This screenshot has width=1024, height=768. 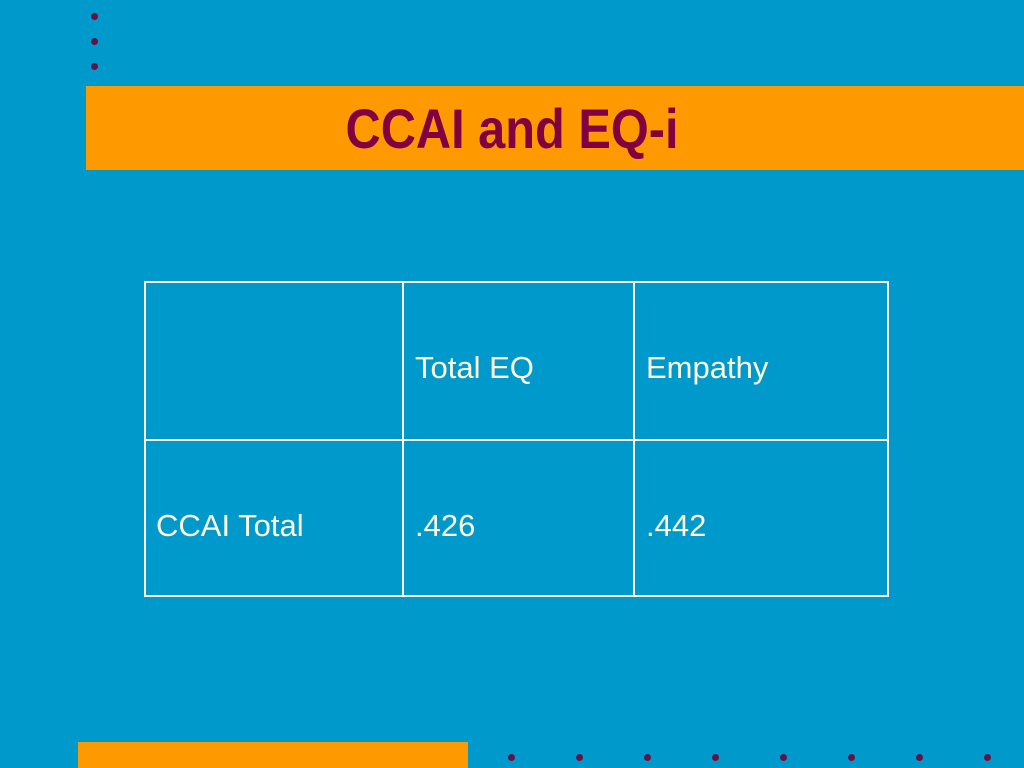 What do you see at coordinates (516, 440) in the screenshot?
I see `table-rule` at bounding box center [516, 440].